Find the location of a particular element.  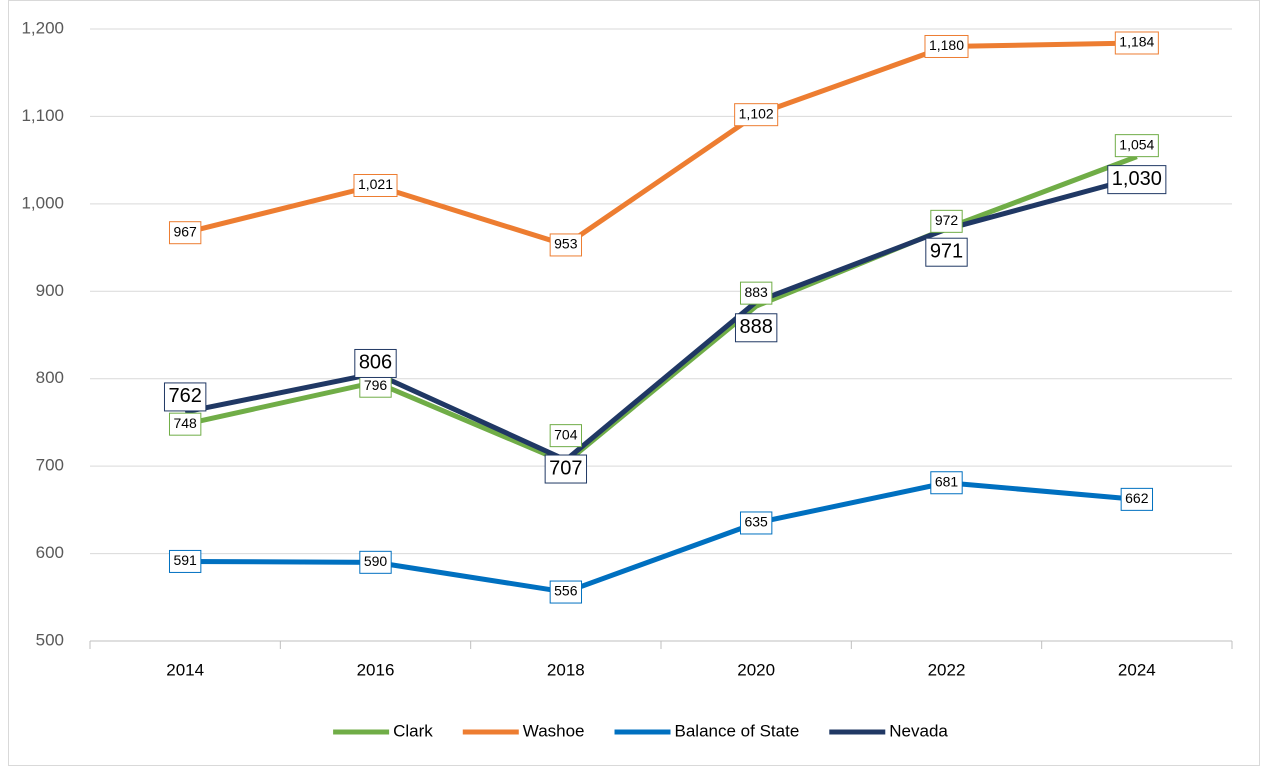

x-tick-label: 2020 is located at coordinates (756, 669).